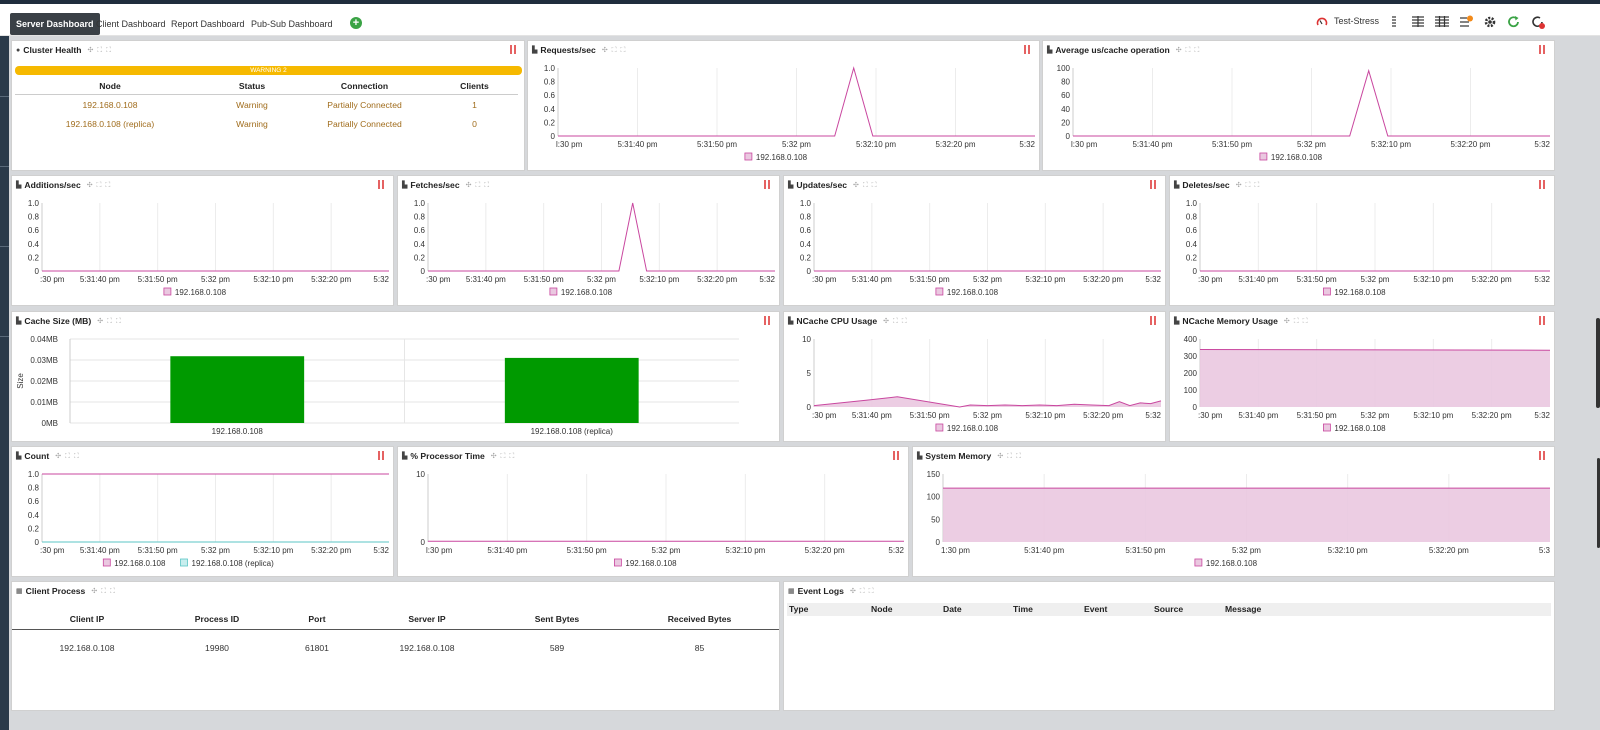  Describe the element at coordinates (110, 124) in the screenshot. I see `cell-node: 192.168.0.108 (replica)` at that location.